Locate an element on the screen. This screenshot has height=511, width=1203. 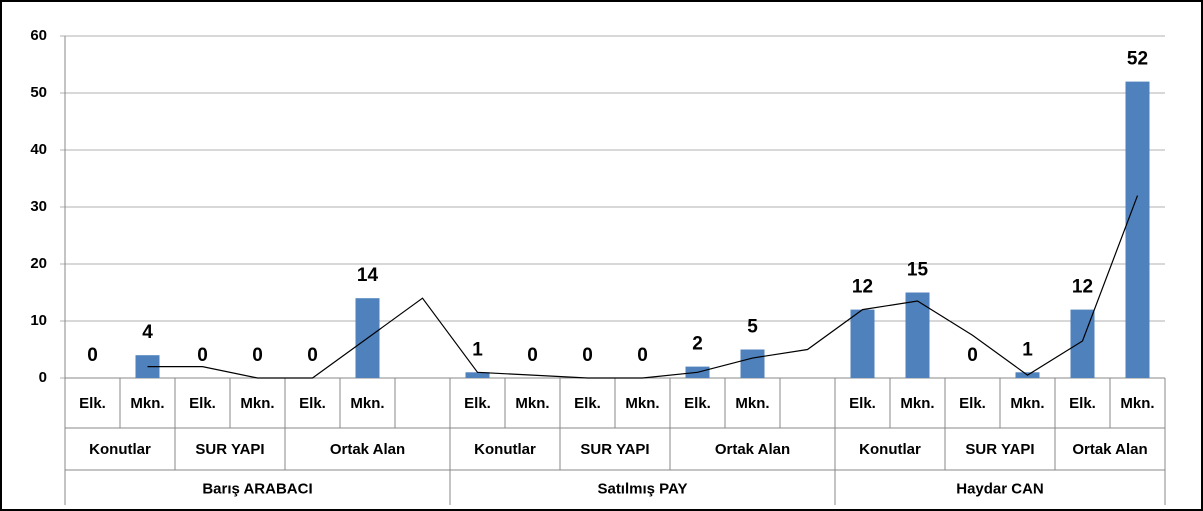
group-label: Haydar CAN is located at coordinates (1000, 488).